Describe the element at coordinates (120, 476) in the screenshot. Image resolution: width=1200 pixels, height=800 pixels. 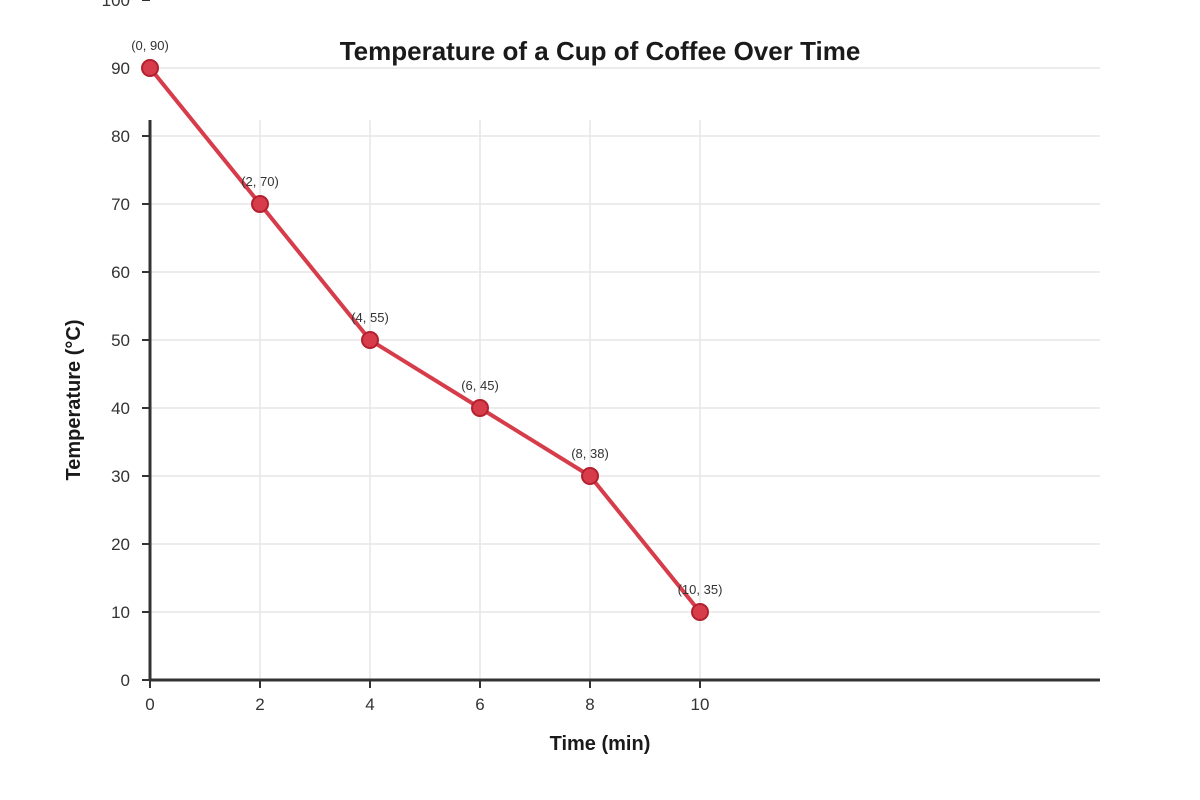
I see `y-tick-label: 30` at that location.